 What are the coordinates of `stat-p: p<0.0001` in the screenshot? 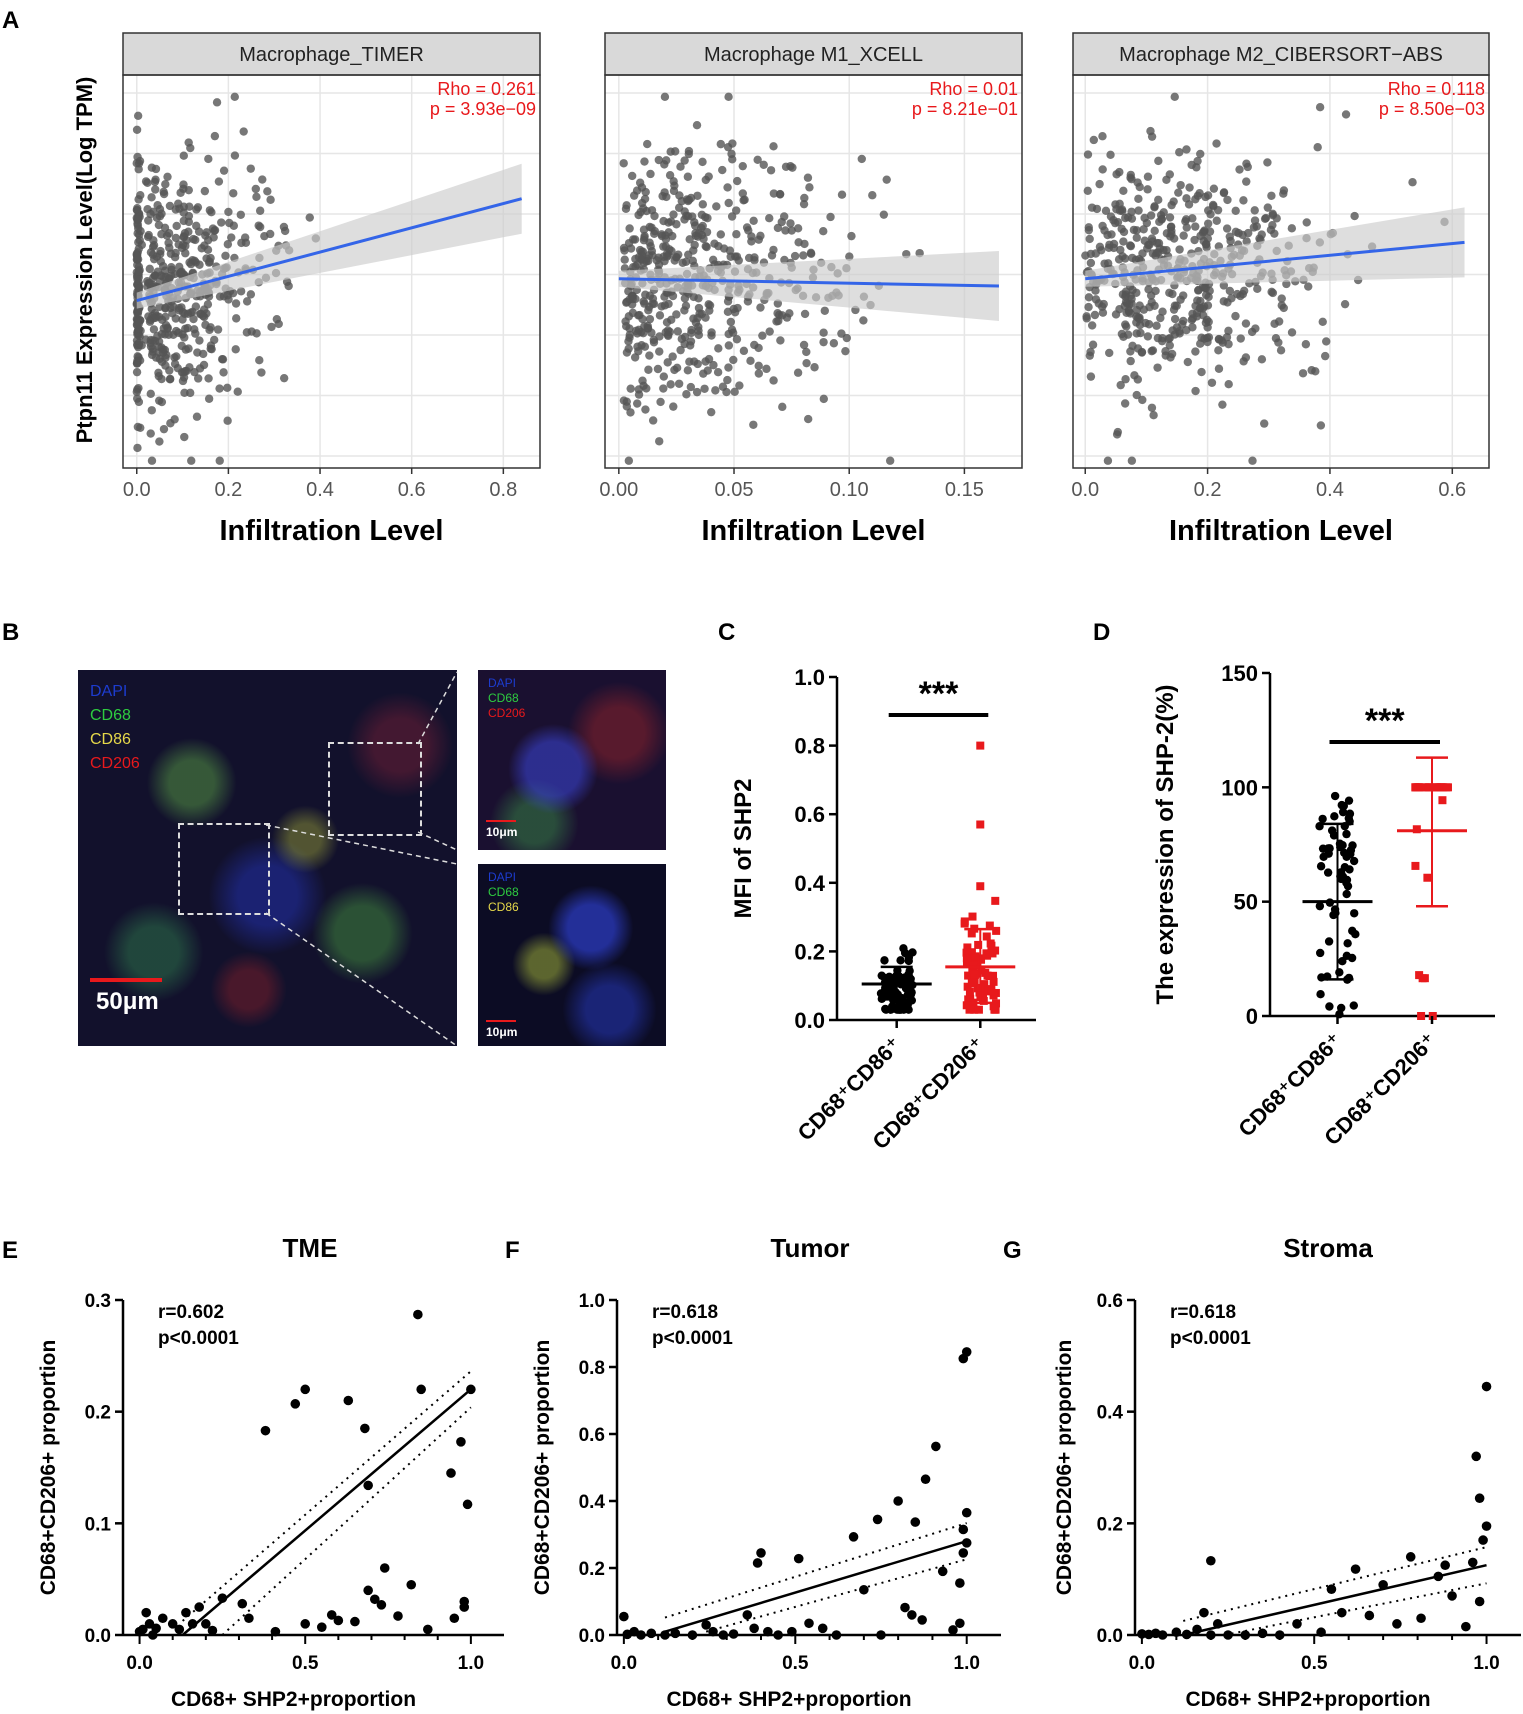 It's located at (198, 1338).